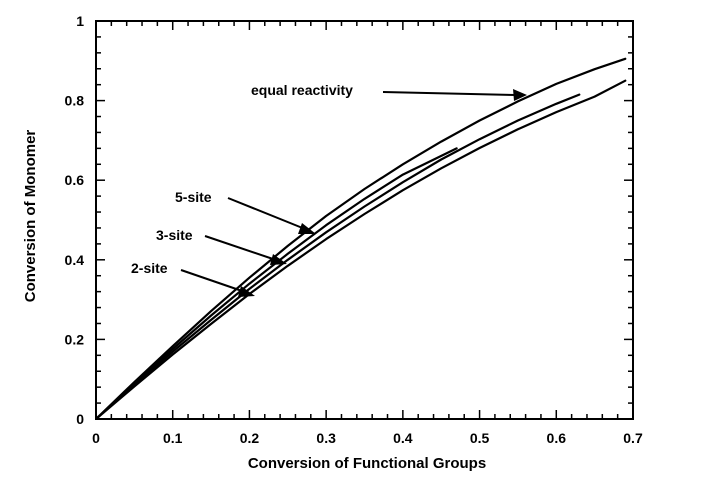 The width and height of the screenshot is (716, 483). I want to click on x-tick-label: 0.1, so click(173, 438).